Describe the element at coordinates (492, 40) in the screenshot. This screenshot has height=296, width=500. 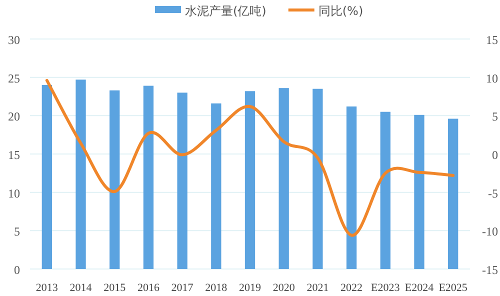
I see `y2-tick-label: 15` at that location.